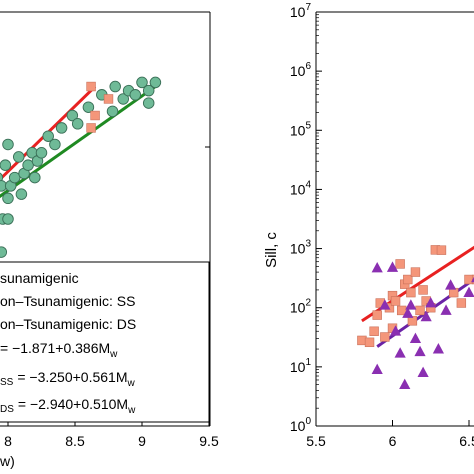  I want to click on right-xtick-label: 6, so click(393, 441).